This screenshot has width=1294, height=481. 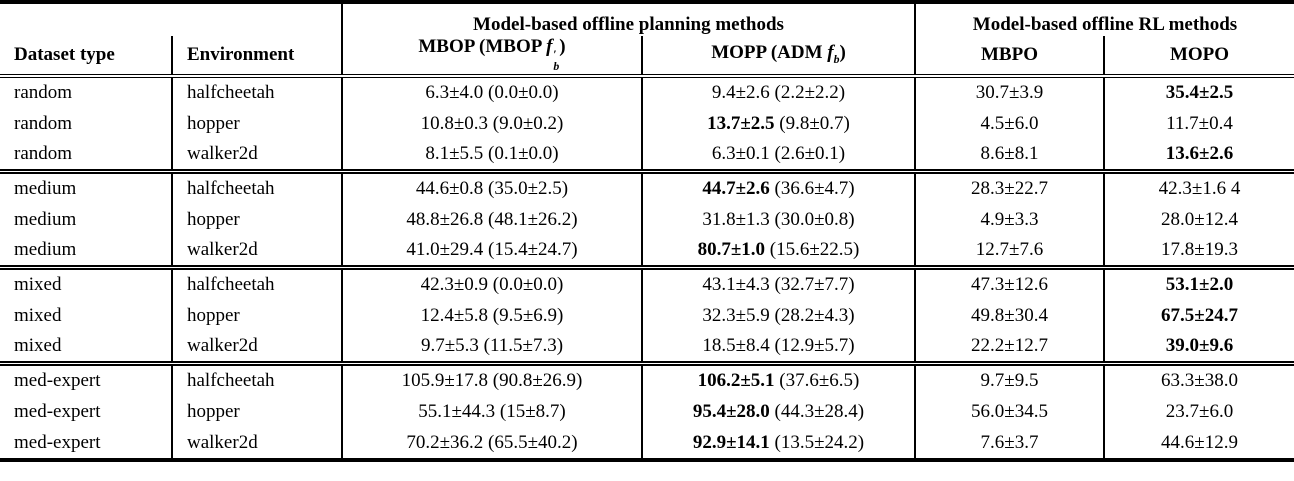 I want to click on mbop-label-prefix: MBOP (MBOP, so click(x=482, y=46).